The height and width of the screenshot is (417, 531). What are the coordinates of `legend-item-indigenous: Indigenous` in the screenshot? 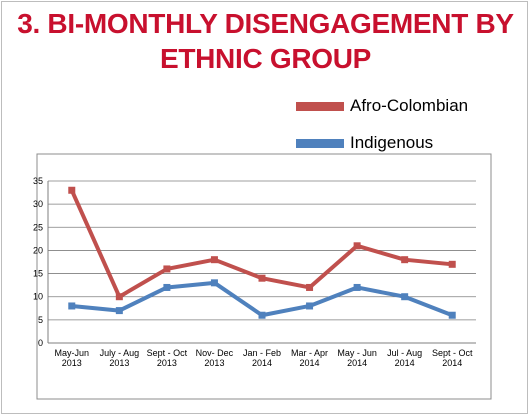 It's located at (364, 143).